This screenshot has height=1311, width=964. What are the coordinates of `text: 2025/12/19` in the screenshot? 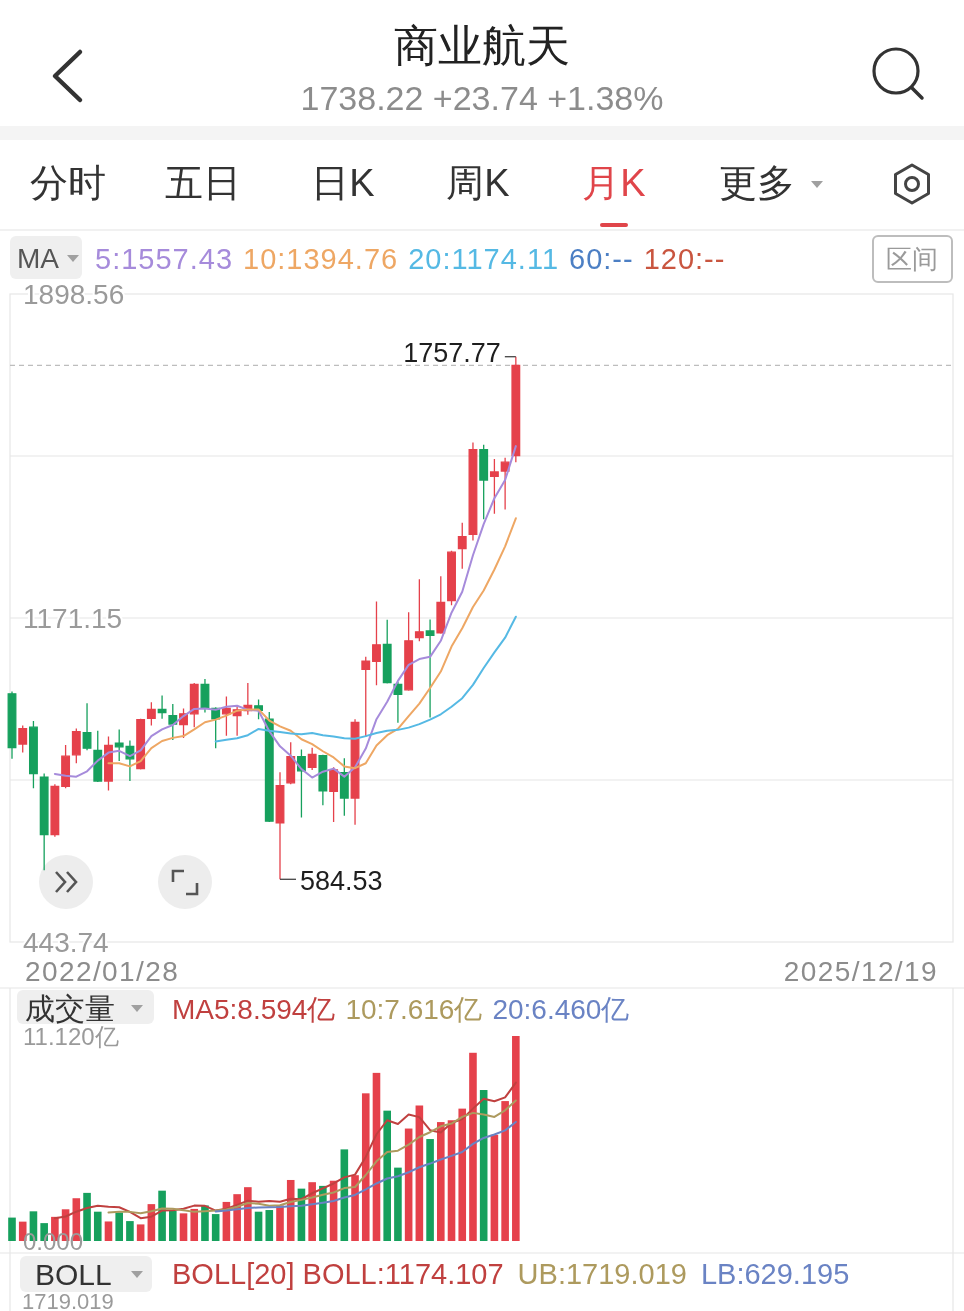 It's located at (860, 971).